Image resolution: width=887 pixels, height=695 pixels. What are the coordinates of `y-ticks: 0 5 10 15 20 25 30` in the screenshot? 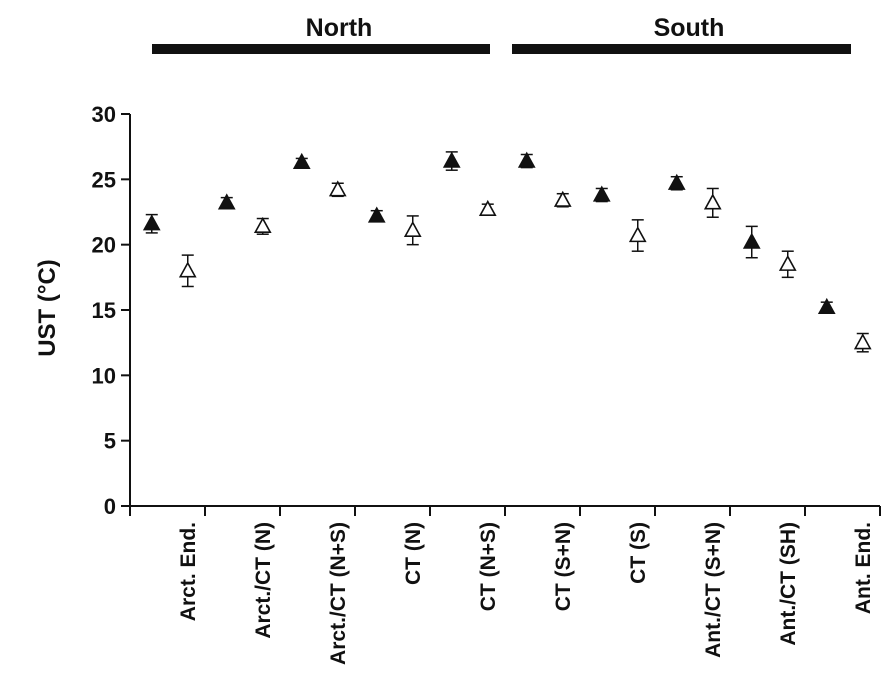 It's located at (111, 310).